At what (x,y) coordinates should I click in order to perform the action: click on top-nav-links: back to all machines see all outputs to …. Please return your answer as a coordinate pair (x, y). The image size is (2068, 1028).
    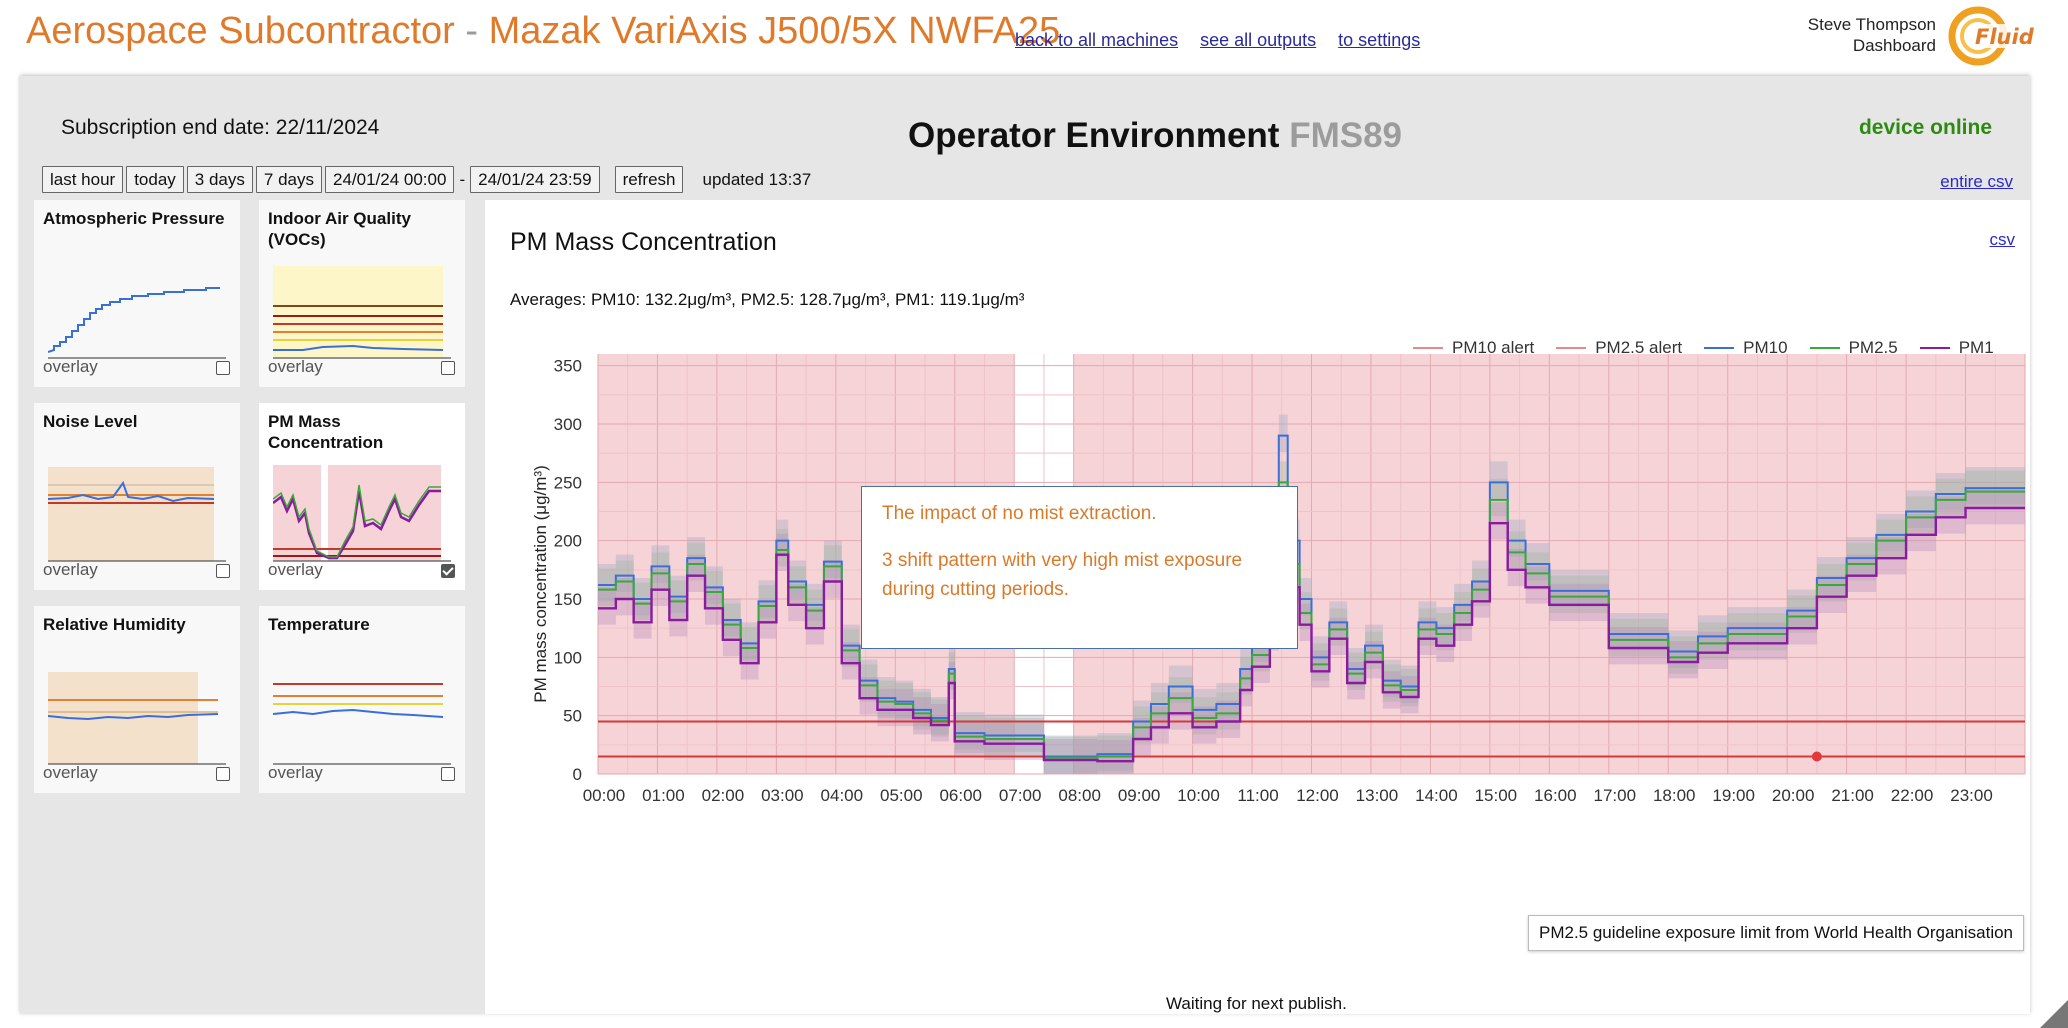
    Looking at the image, I should click on (1217, 40).